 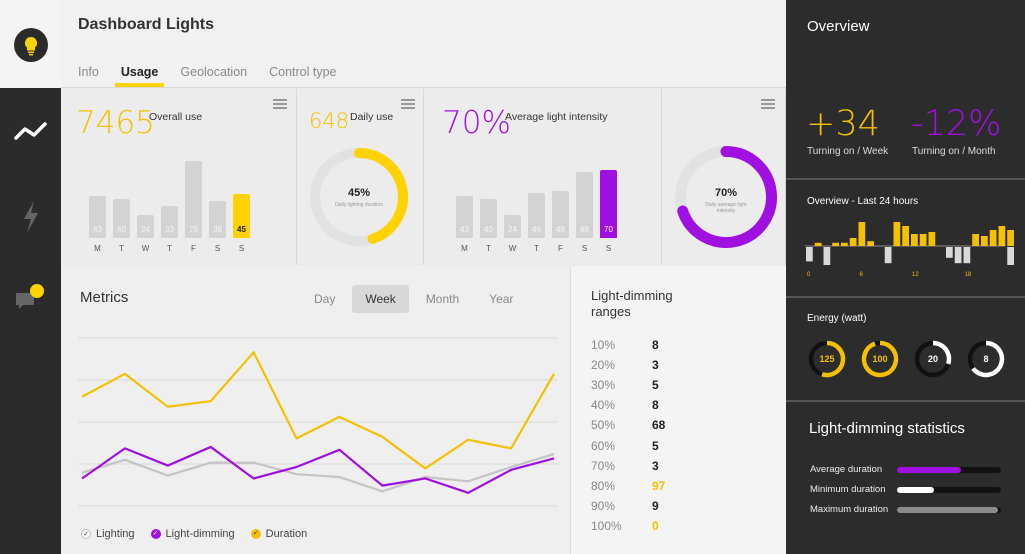 I want to click on turning-on-month-value: -12%, so click(x=956, y=124).